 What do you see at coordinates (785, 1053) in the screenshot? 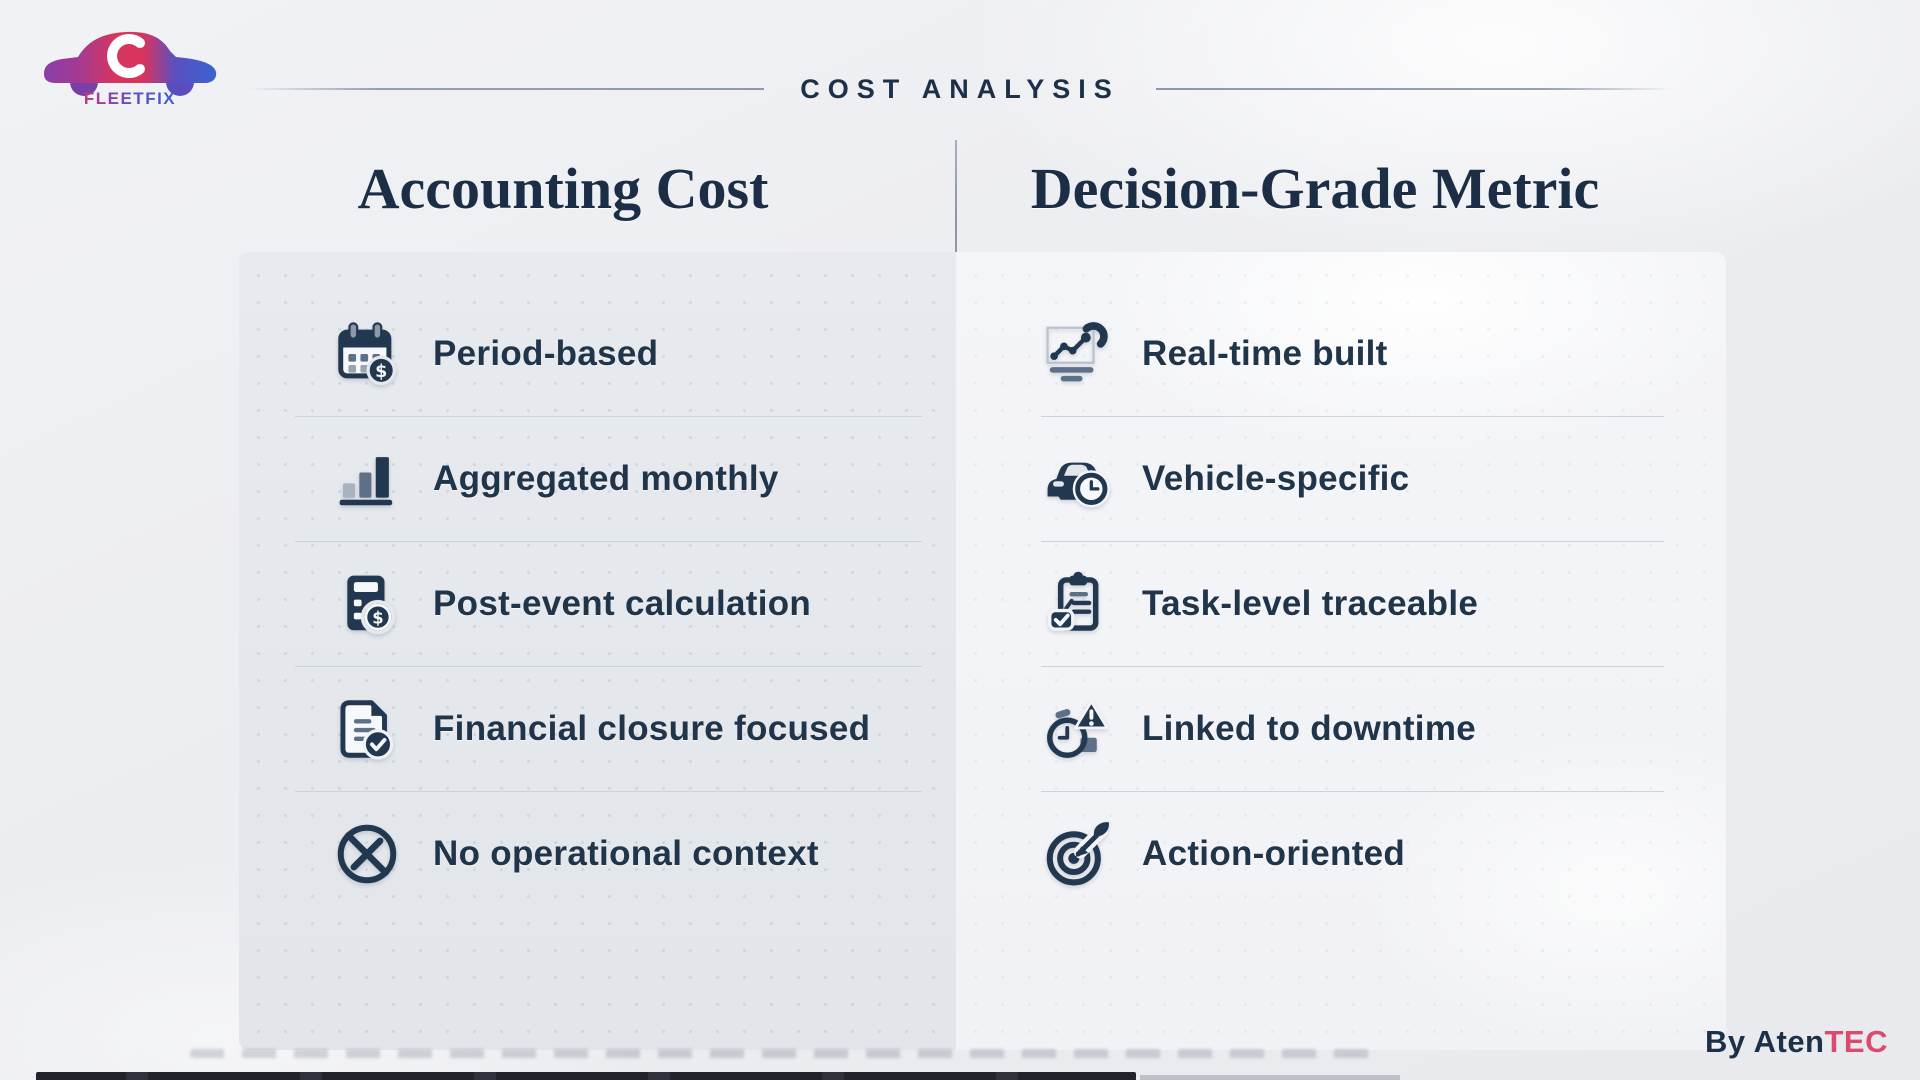
I see `cropped-text-ghost` at bounding box center [785, 1053].